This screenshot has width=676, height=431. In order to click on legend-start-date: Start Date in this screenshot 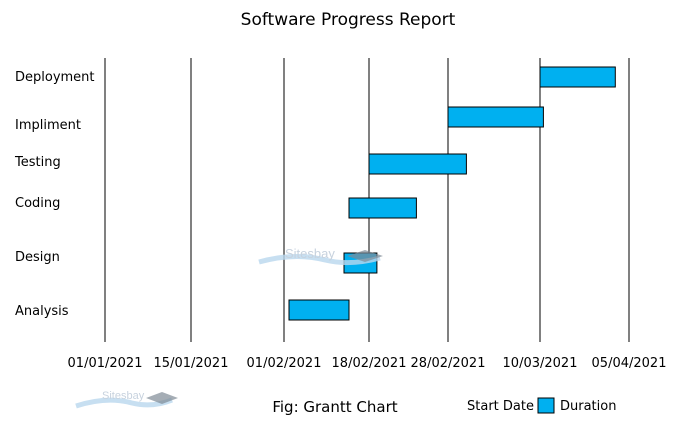, I will do `click(500, 406)`.